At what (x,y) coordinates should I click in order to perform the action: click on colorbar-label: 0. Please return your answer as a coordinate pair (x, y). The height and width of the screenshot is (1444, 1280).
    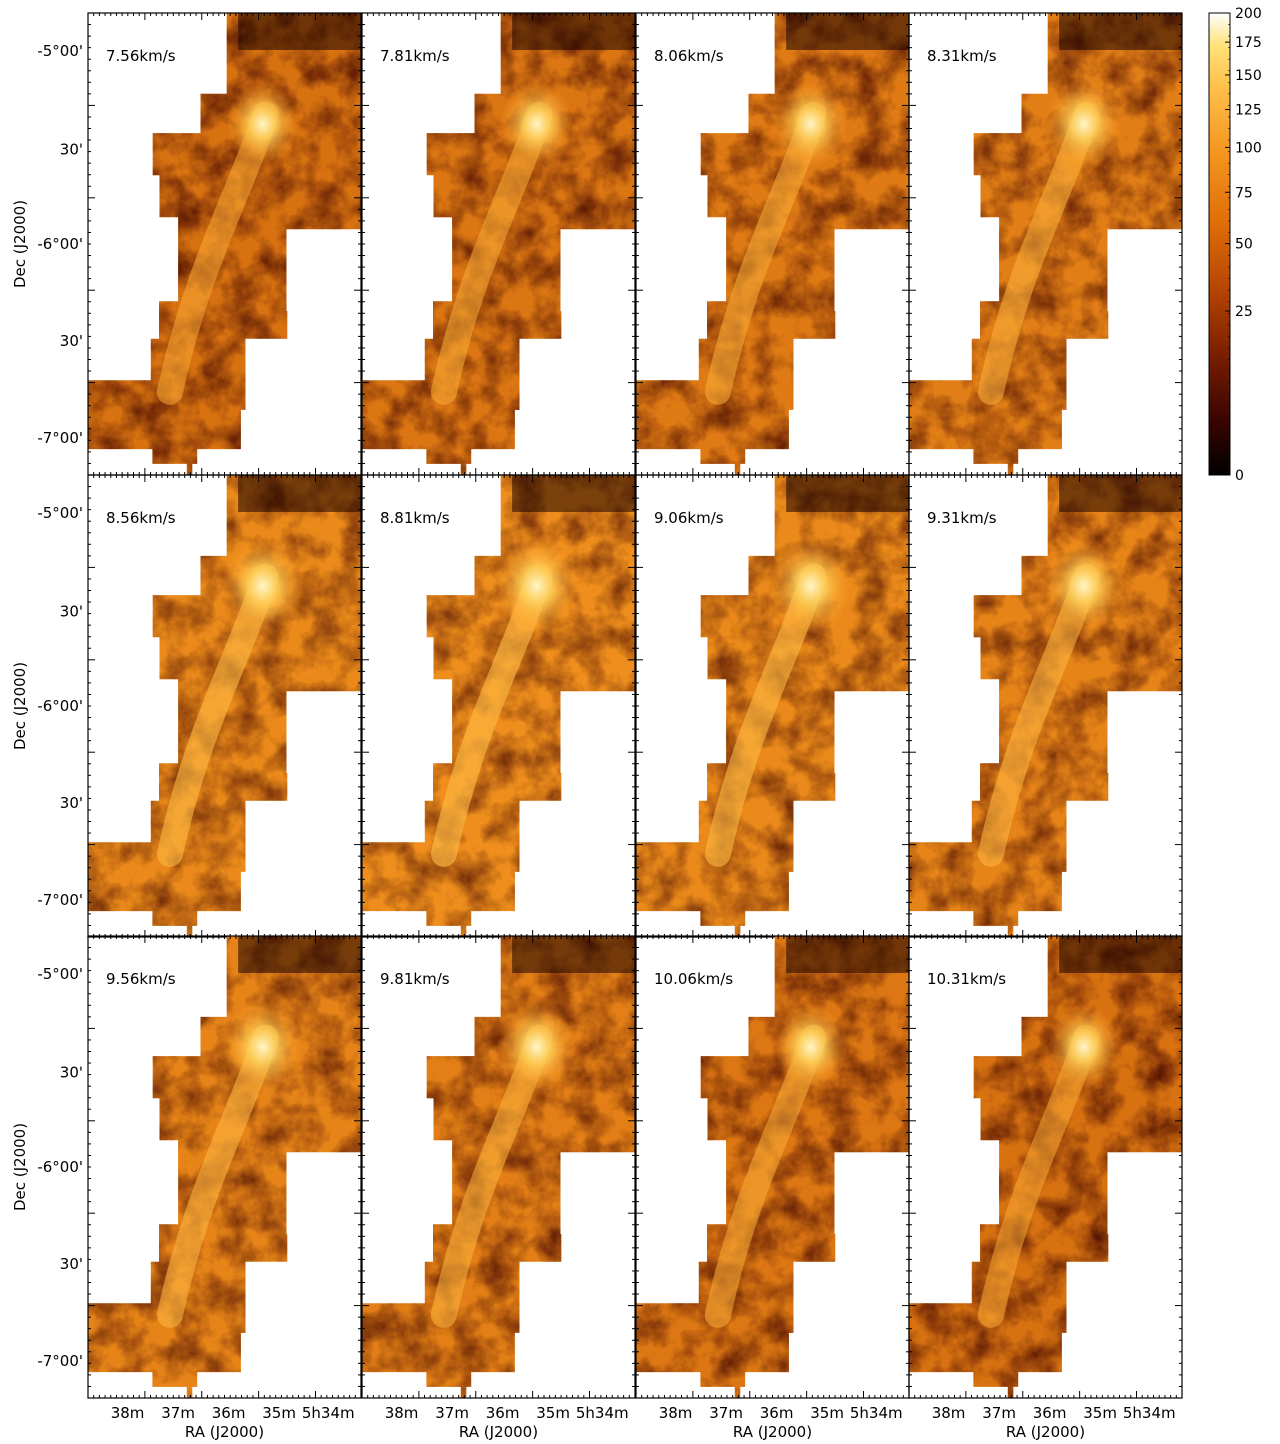
    Looking at the image, I should click on (1239, 476).